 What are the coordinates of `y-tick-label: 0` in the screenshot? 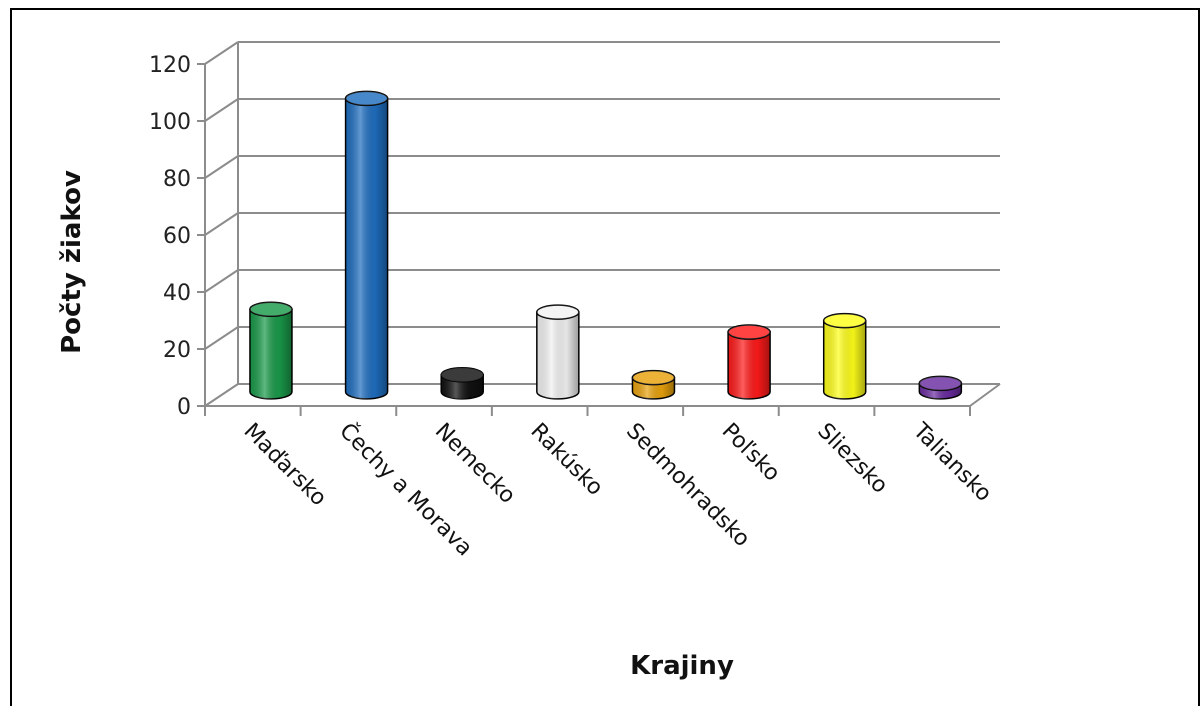 It's located at (184, 407).